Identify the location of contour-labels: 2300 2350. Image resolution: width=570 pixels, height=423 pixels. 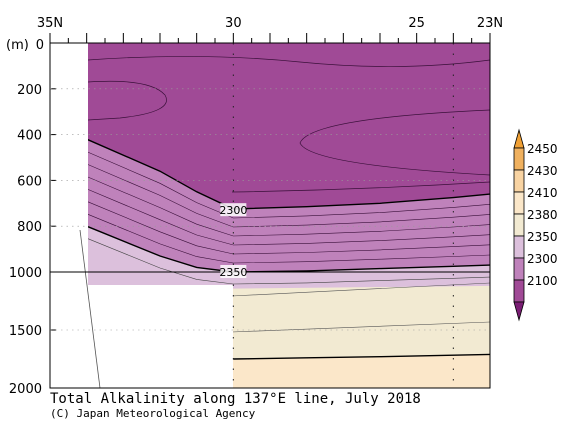
(233, 241).